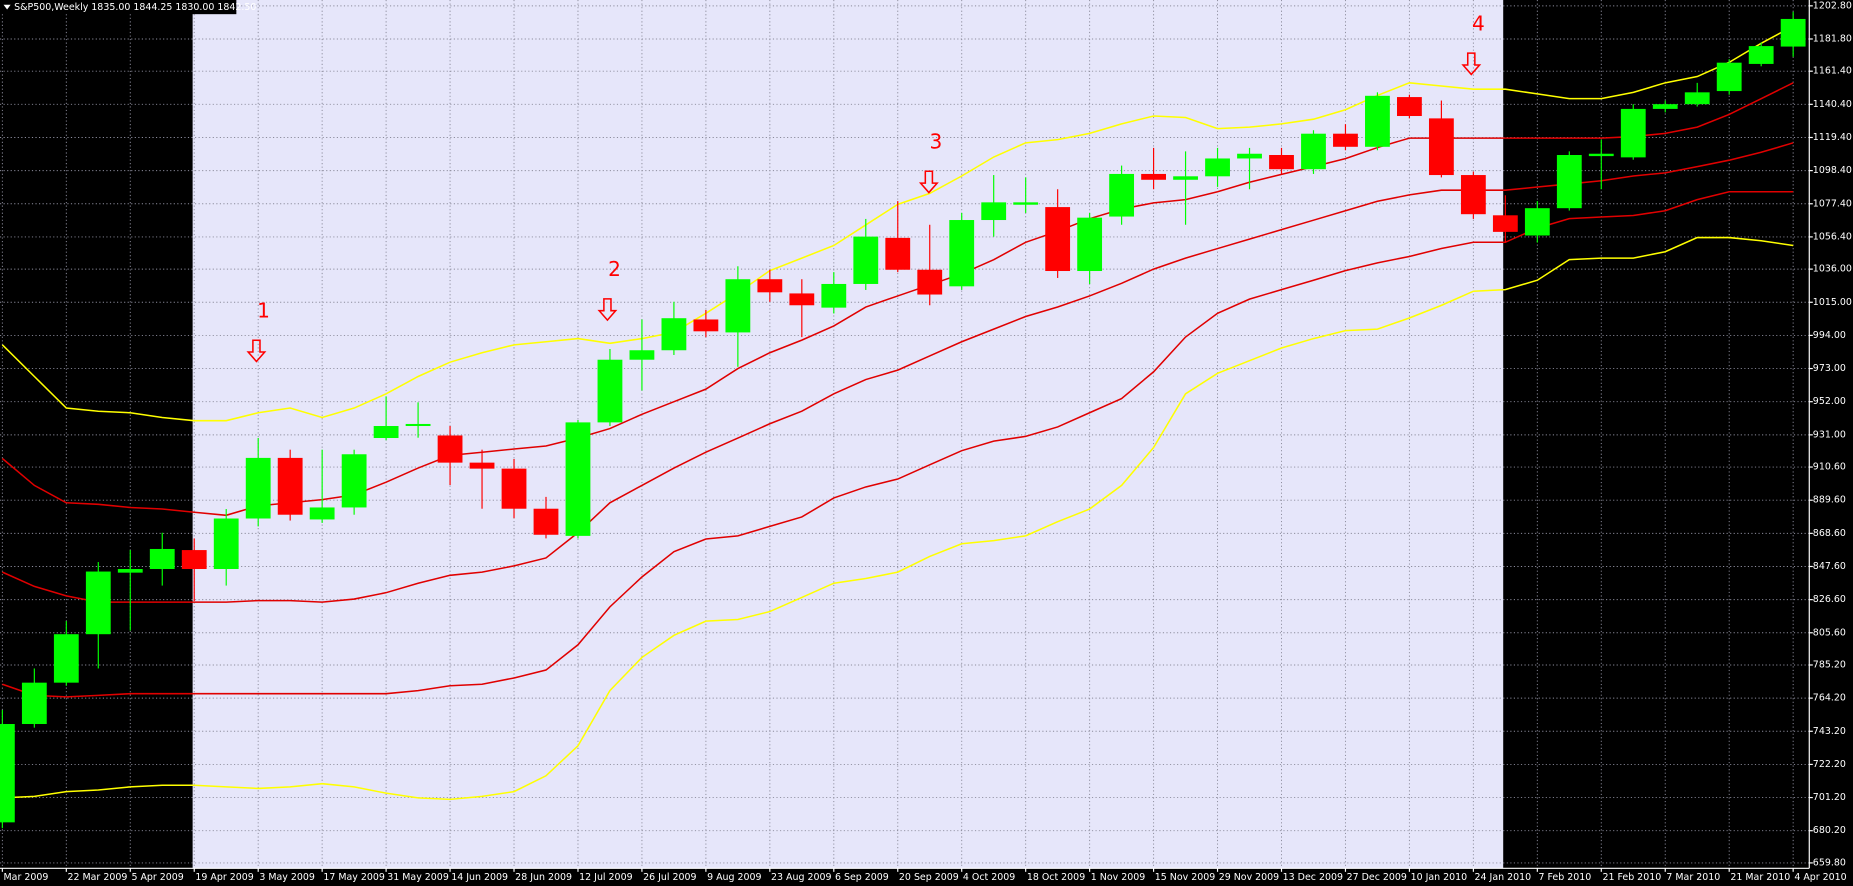 The height and width of the screenshot is (886, 1853). What do you see at coordinates (1829, 764) in the screenshot?
I see `y-tick-label: 722.20` at bounding box center [1829, 764].